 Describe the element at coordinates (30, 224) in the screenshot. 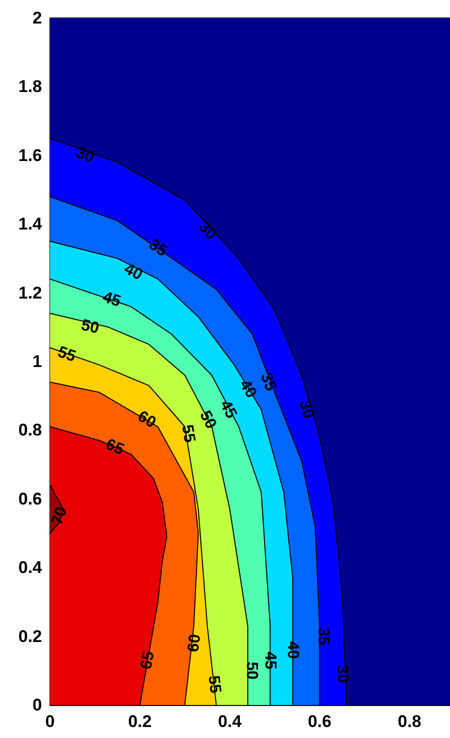

I see `y-tick-label: 1.4` at that location.